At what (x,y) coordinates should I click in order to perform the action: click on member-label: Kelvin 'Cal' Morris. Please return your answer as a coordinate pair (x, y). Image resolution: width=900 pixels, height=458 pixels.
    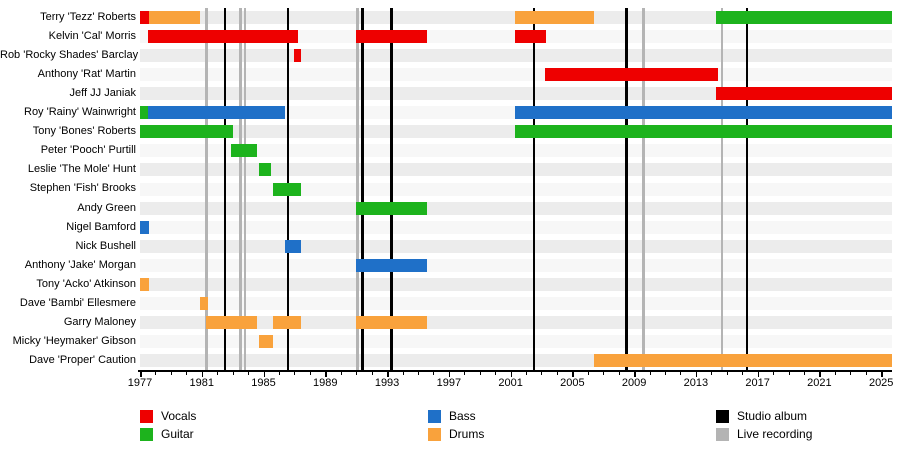
    Looking at the image, I should click on (92, 36).